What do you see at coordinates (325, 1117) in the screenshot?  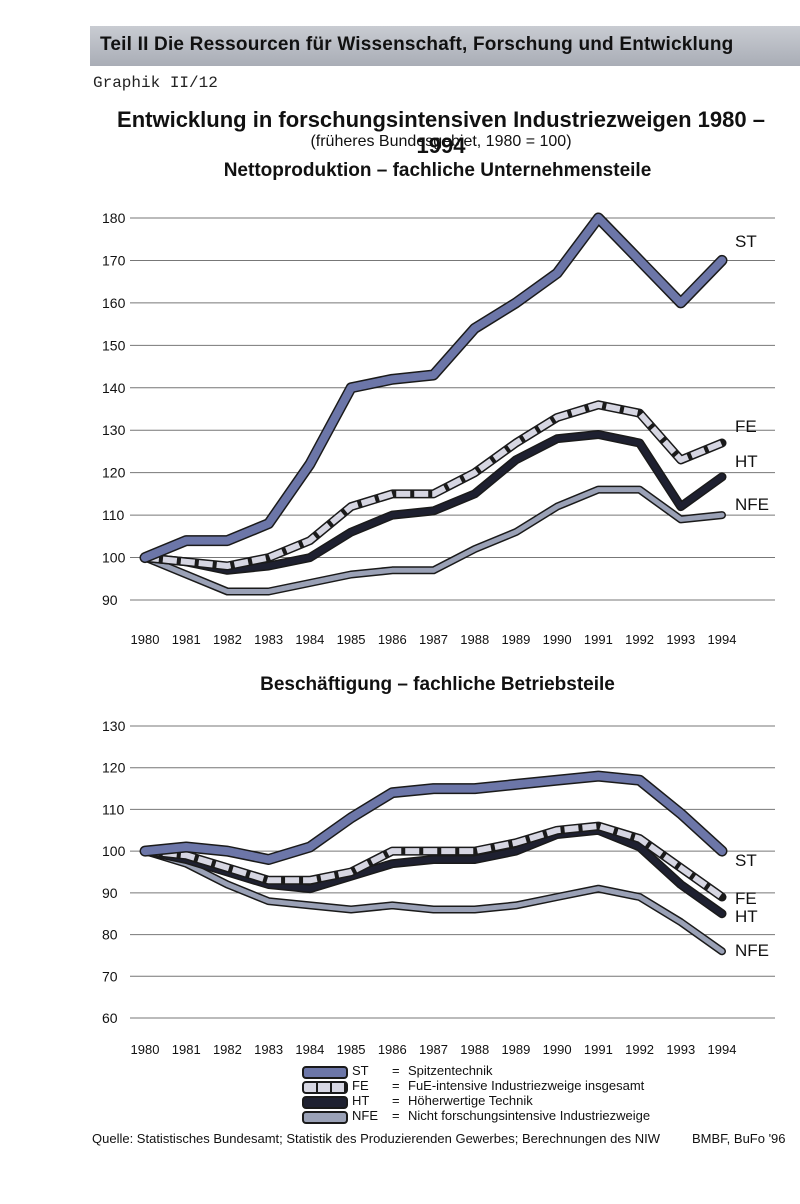 I see `legend-swatch-nfe` at bounding box center [325, 1117].